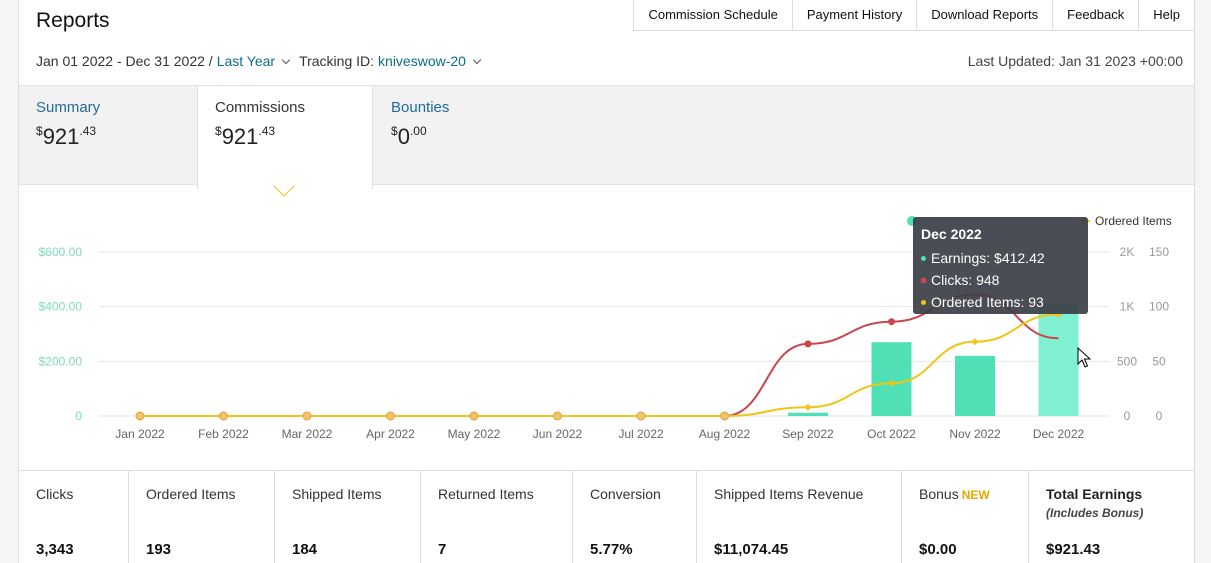 This screenshot has width=1211, height=563. I want to click on x-axis-tick-label: Oct 2022, so click(891, 434).